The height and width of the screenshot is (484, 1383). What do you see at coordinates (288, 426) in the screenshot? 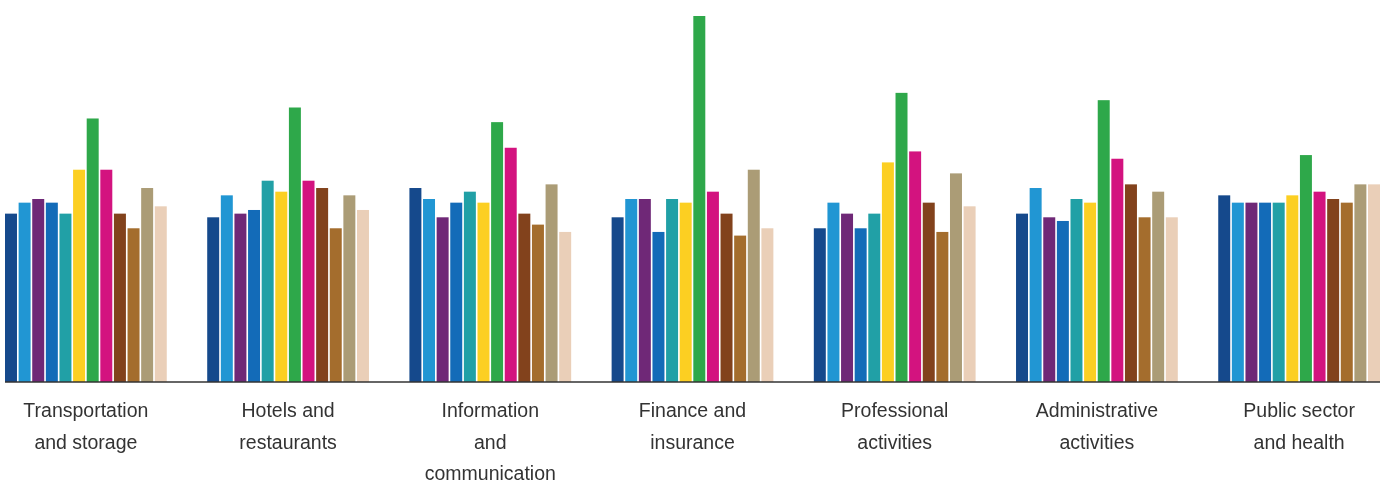
I see `x-tick-label: Hotels and restaurants` at bounding box center [288, 426].